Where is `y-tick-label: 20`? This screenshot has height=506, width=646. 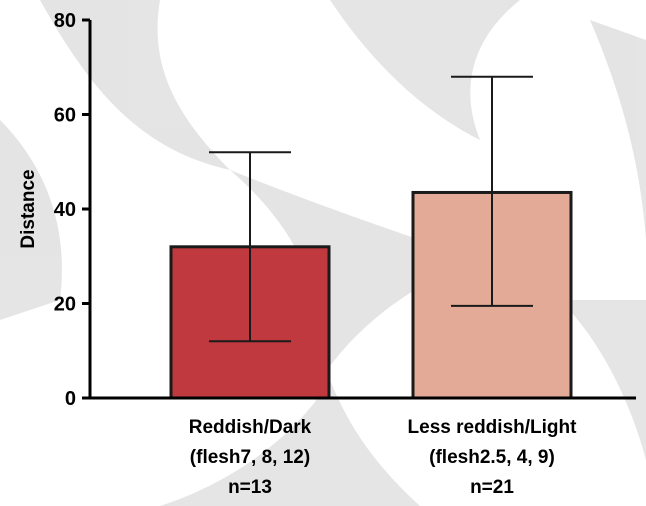
y-tick-label: 20 is located at coordinates (65, 305).